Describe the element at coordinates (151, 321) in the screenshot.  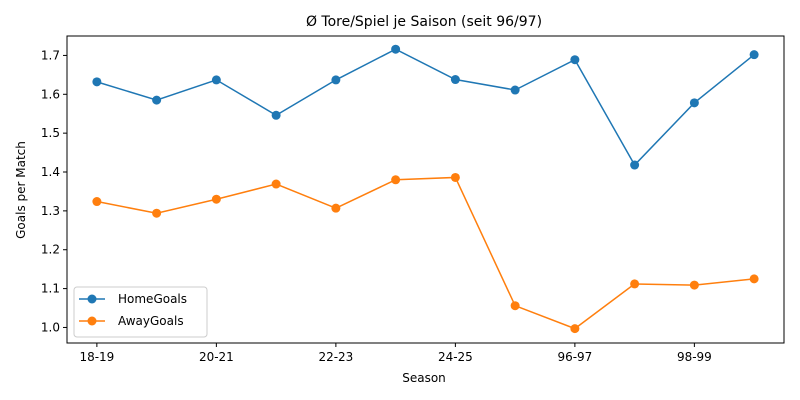
I see `legend-label-awaygoals: AwayGoals` at that location.